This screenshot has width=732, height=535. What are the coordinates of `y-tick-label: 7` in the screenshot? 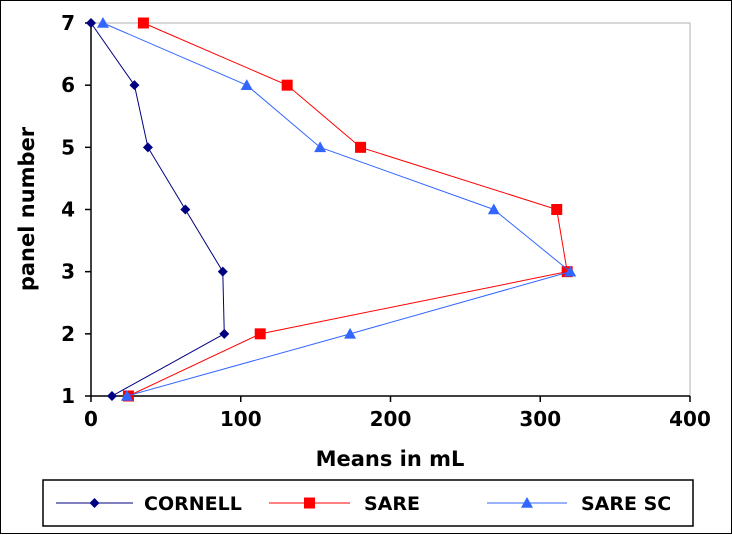 It's located at (68, 23).